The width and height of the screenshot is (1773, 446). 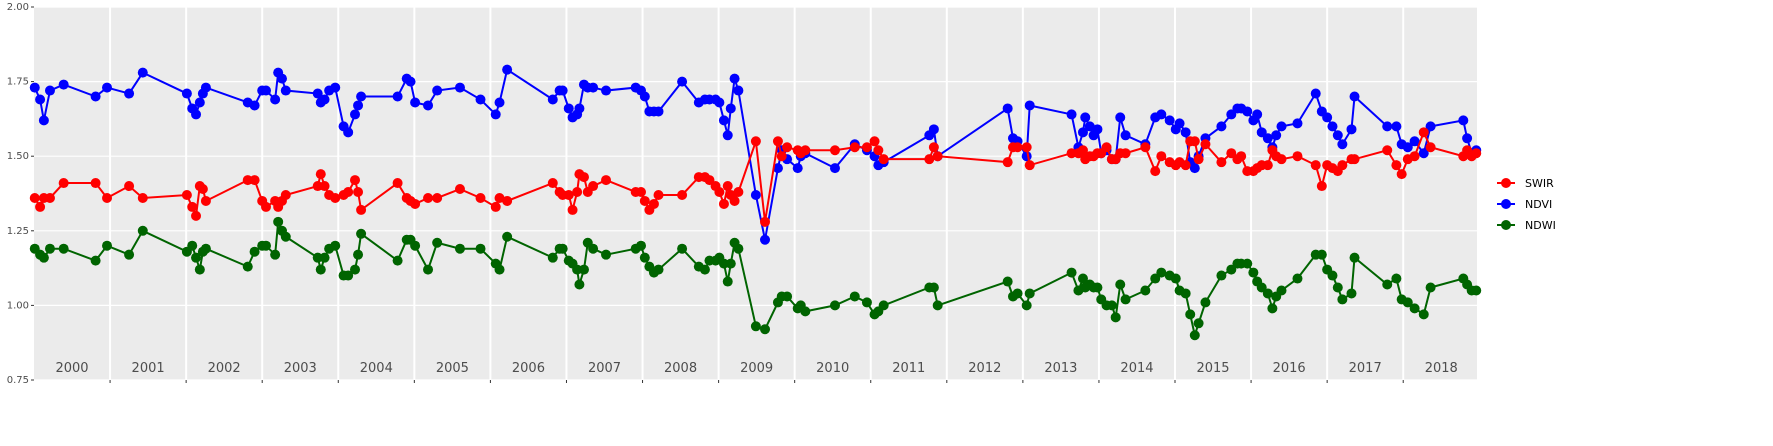 I want to click on year-label: 2007, so click(x=604, y=368).